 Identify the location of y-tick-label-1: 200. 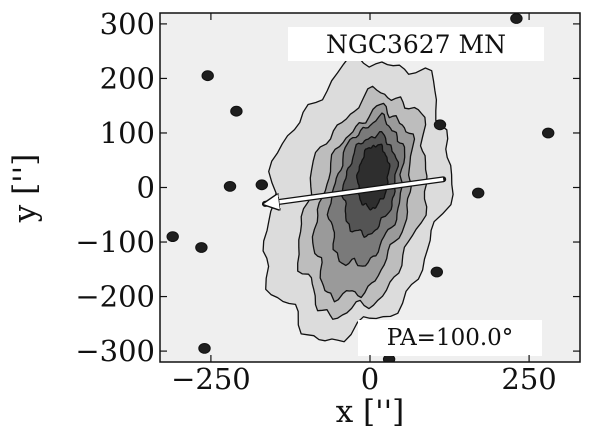
(127, 78).